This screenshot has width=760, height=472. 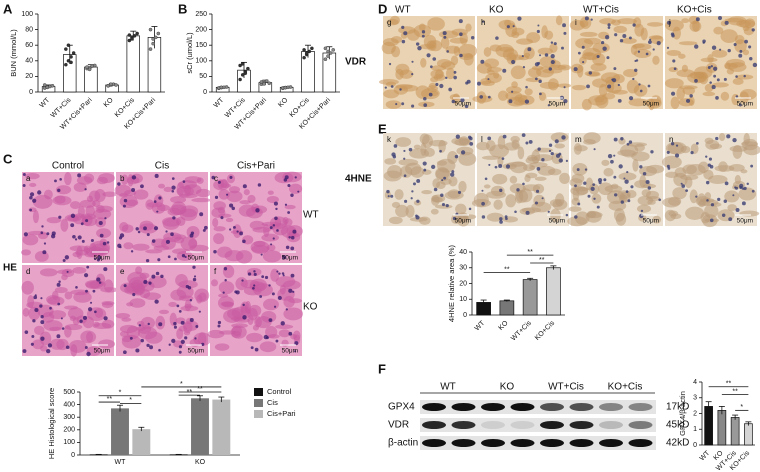 What do you see at coordinates (122, 271) in the screenshot?
I see `image-letter: e` at bounding box center [122, 271].